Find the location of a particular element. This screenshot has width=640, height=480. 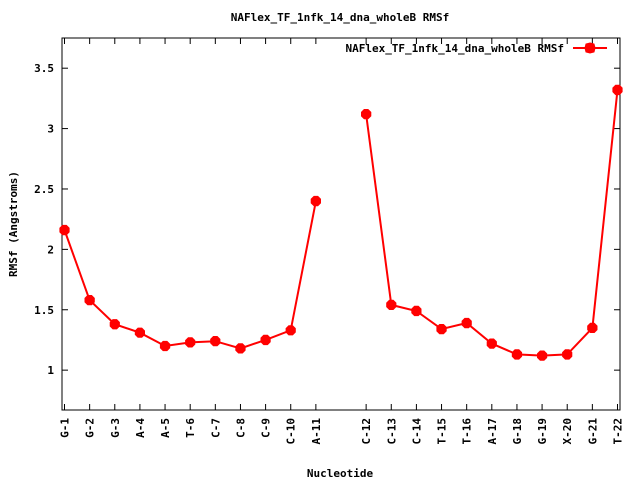

x-tick-label: A-17 is located at coordinates (492, 431).